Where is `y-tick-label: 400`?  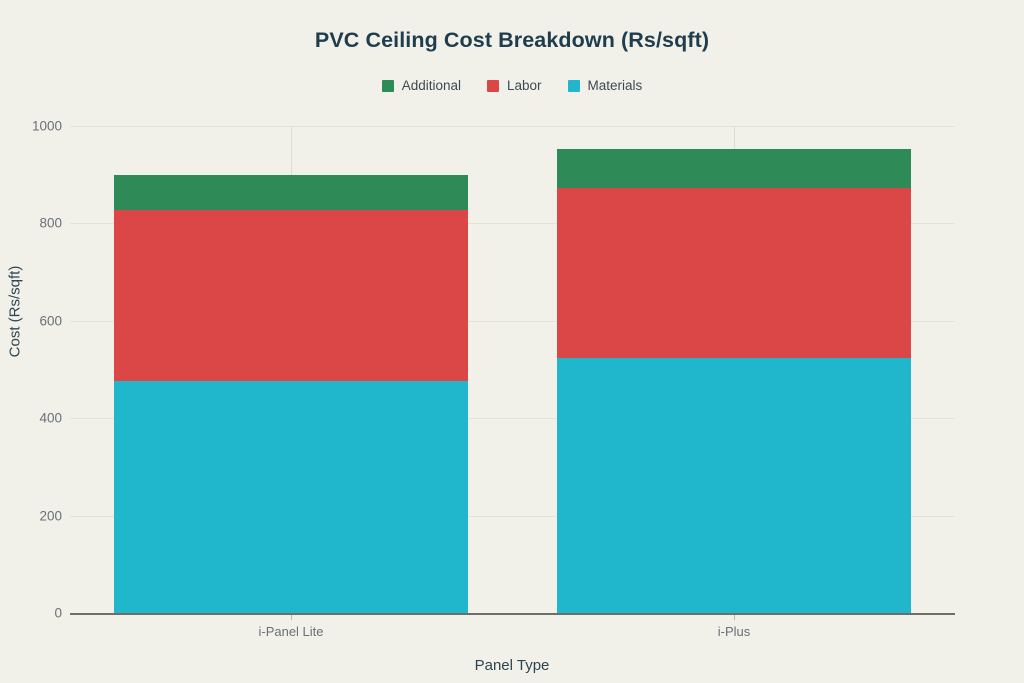
y-tick-label: 400 is located at coordinates (50, 418).